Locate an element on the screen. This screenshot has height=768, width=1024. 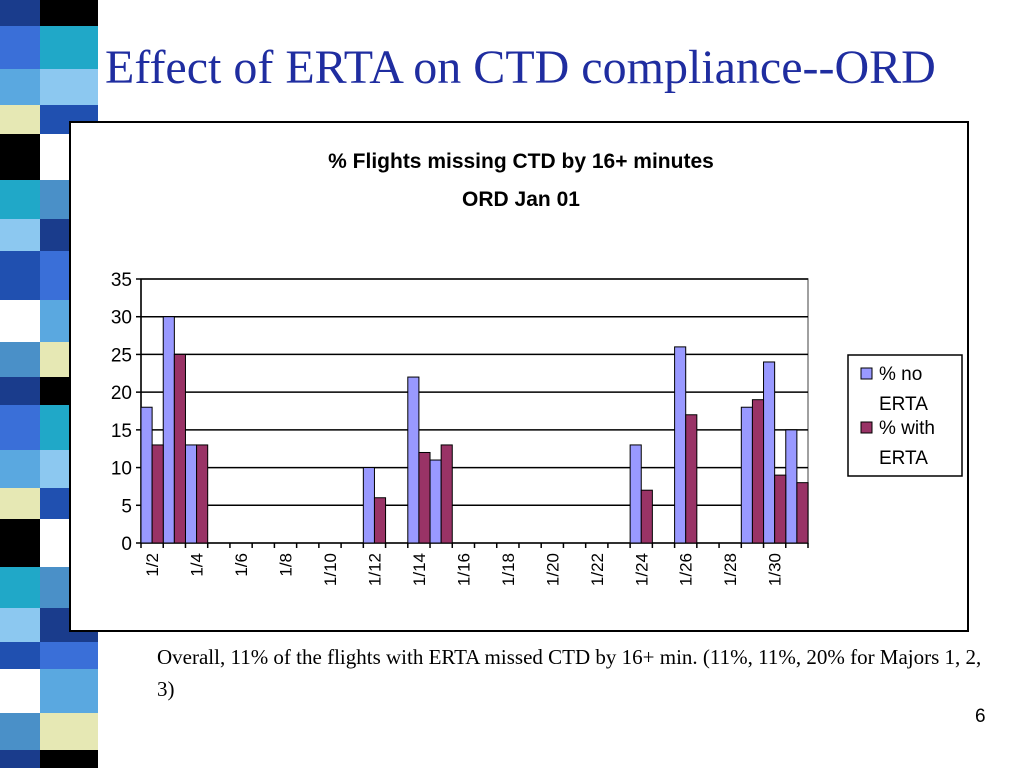
legend-swatch-with-erta is located at coordinates (866, 427).